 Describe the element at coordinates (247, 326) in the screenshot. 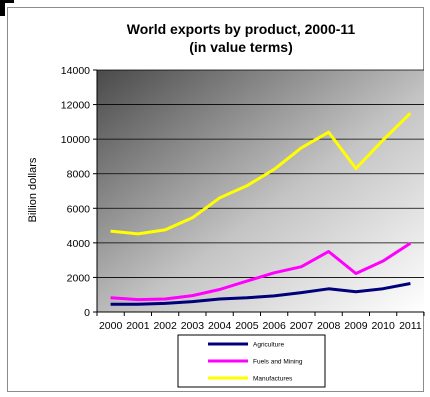

I see `x-tick-label: 2005` at that location.